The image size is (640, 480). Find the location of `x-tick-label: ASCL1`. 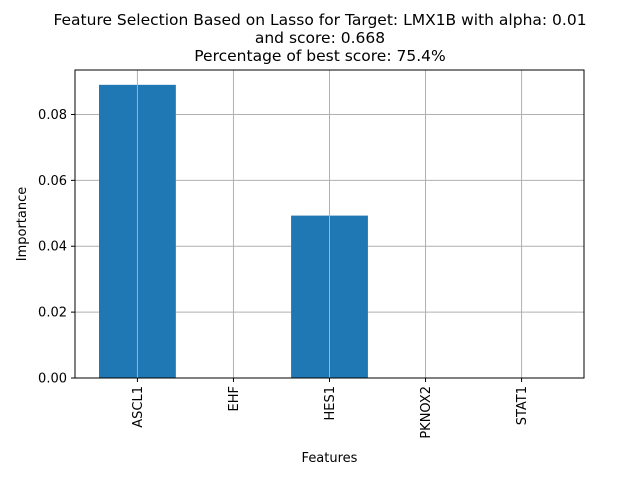

x-tick-label: ASCL1 is located at coordinates (138, 407).